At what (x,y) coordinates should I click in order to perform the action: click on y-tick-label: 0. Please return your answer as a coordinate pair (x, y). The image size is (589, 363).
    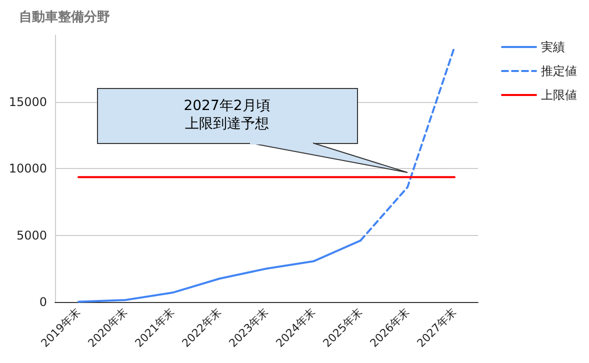
    Looking at the image, I should click on (43, 302).